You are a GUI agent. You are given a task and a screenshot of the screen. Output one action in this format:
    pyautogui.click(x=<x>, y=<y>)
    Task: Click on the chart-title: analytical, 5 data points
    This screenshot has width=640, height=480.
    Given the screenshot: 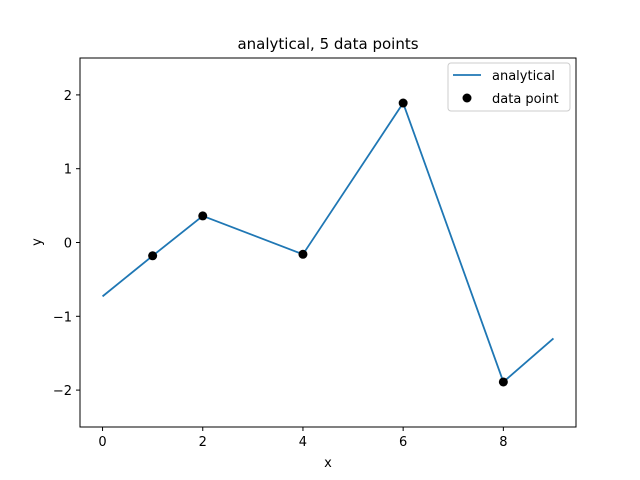 What is the action you would take?
    pyautogui.click(x=327, y=44)
    